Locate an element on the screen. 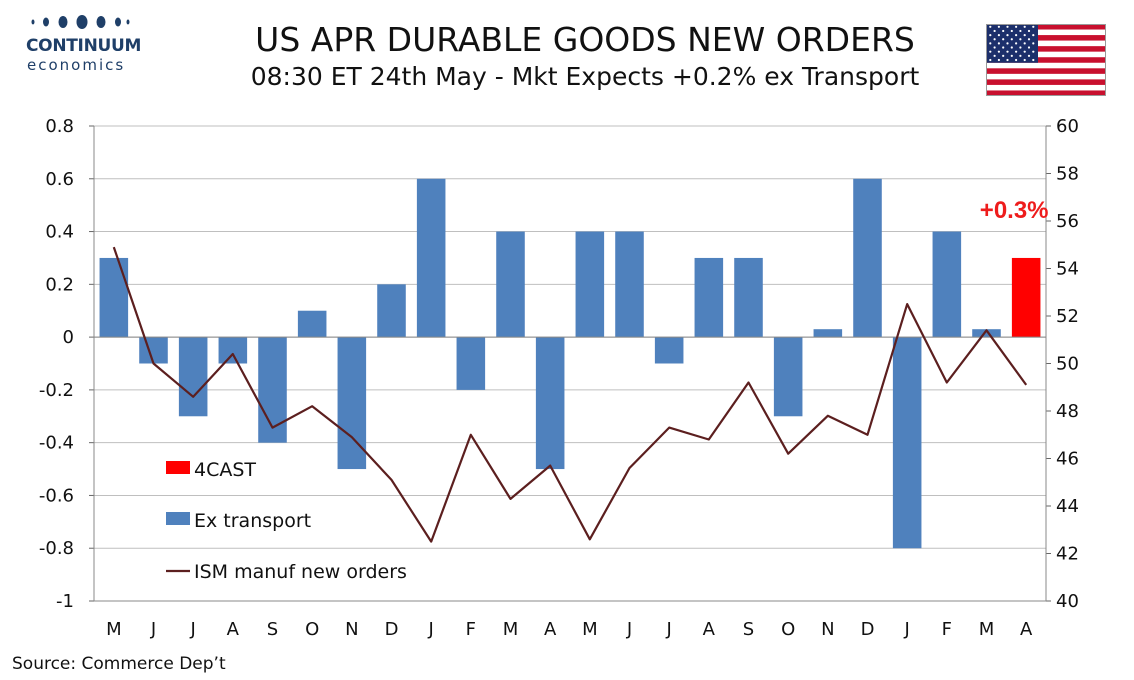 Image resolution: width=1134 pixels, height=680 pixels. y-right-tick-label: 60 is located at coordinates (1067, 126).